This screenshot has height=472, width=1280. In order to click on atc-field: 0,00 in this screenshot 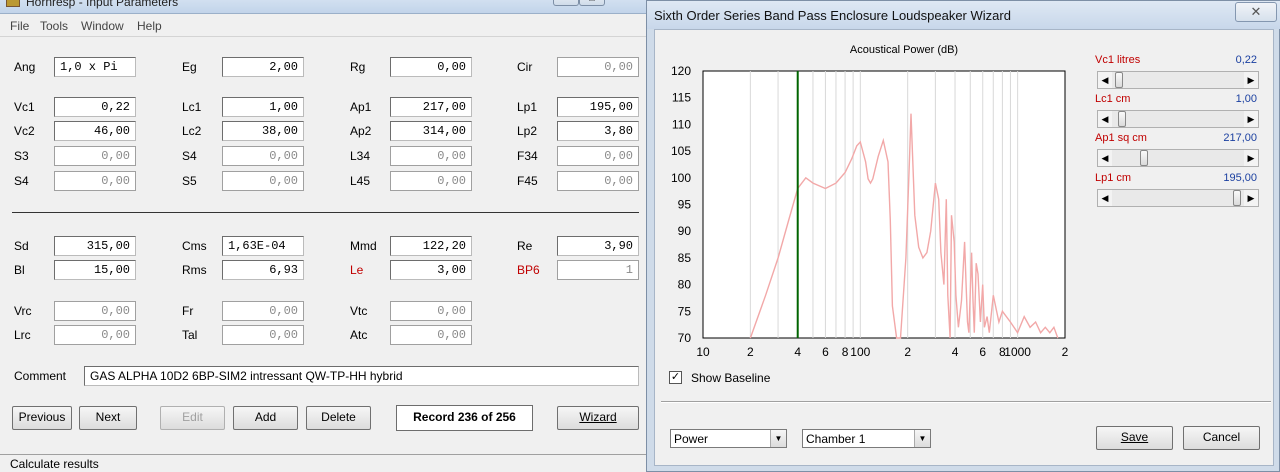, I will do `click(431, 335)`.